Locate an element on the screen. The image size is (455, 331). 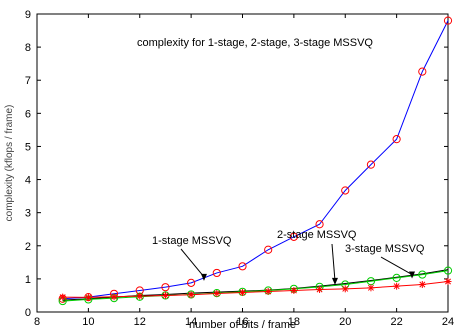
annotation-label: 1-stage MSSVQ is located at coordinates (192, 241).